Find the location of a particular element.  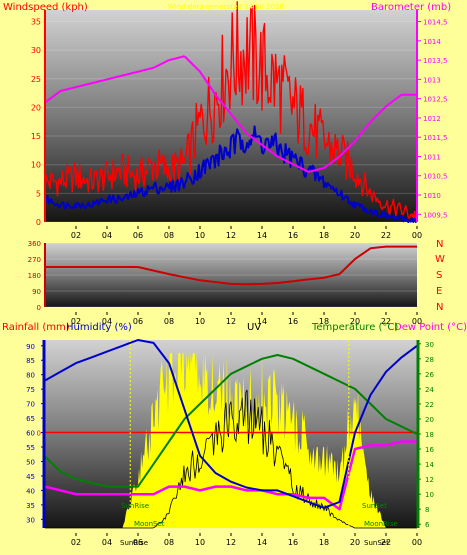

humidity-ytick-label: 65 is located at coordinates (30, 419).